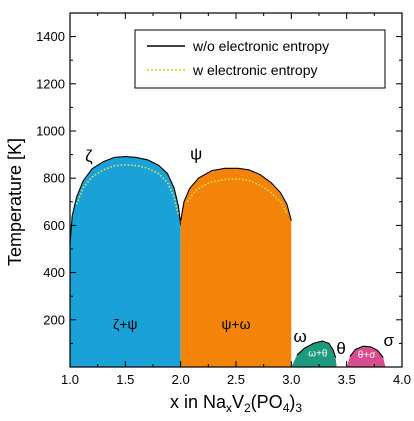 The image size is (414, 421). Describe the element at coordinates (388, 340) in the screenshot. I see `phase-label: σ` at that location.